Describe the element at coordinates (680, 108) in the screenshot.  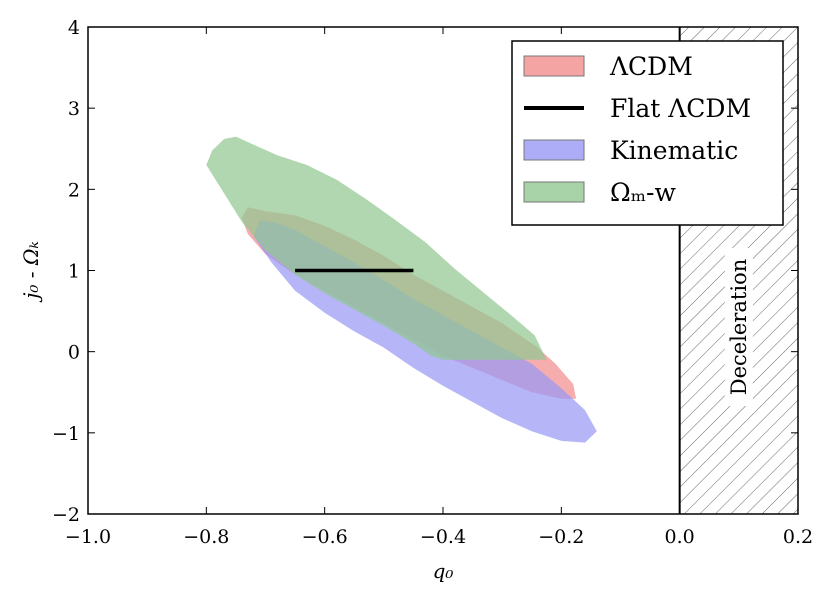
I see `legend-label: Flat ΛCDM` at that location.